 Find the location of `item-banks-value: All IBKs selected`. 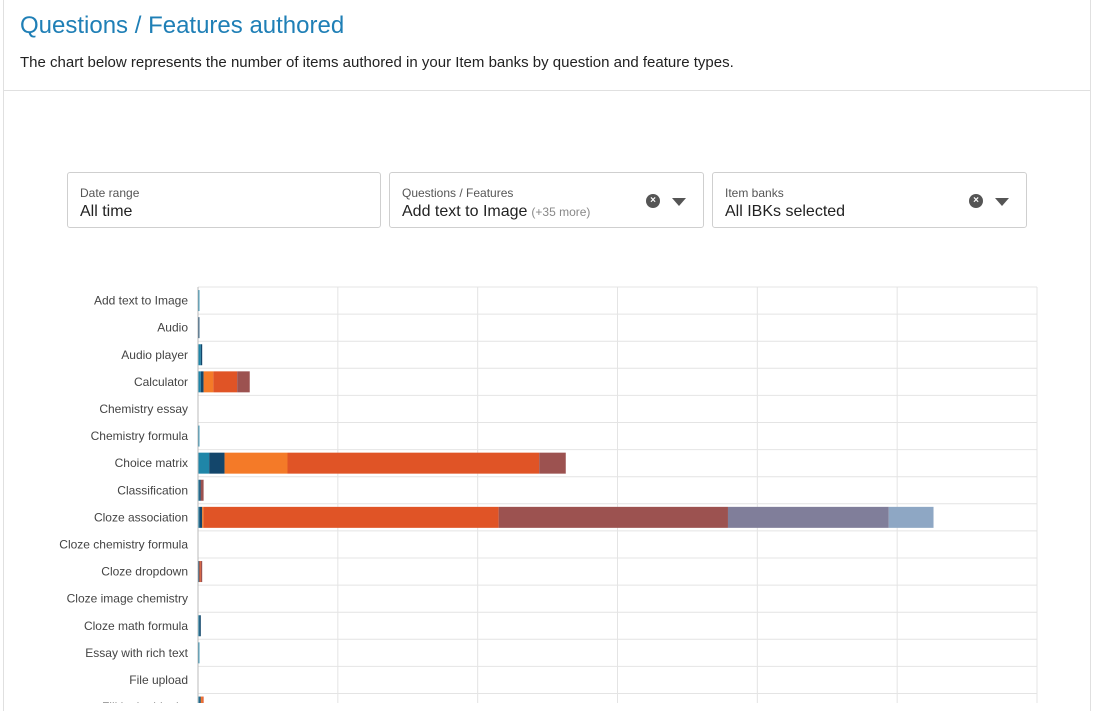

item-banks-value: All IBKs selected is located at coordinates (785, 211).